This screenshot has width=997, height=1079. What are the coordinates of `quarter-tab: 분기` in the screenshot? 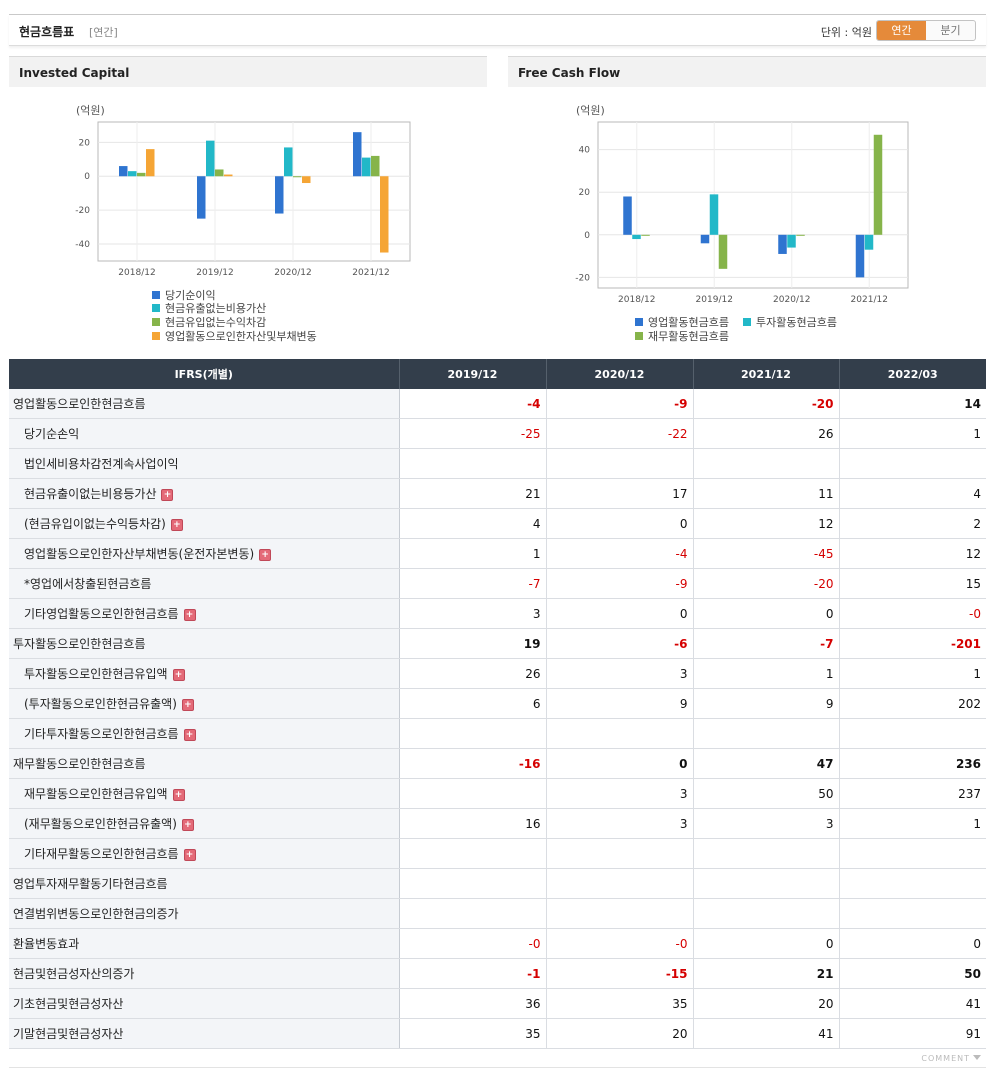 It's located at (950, 30).